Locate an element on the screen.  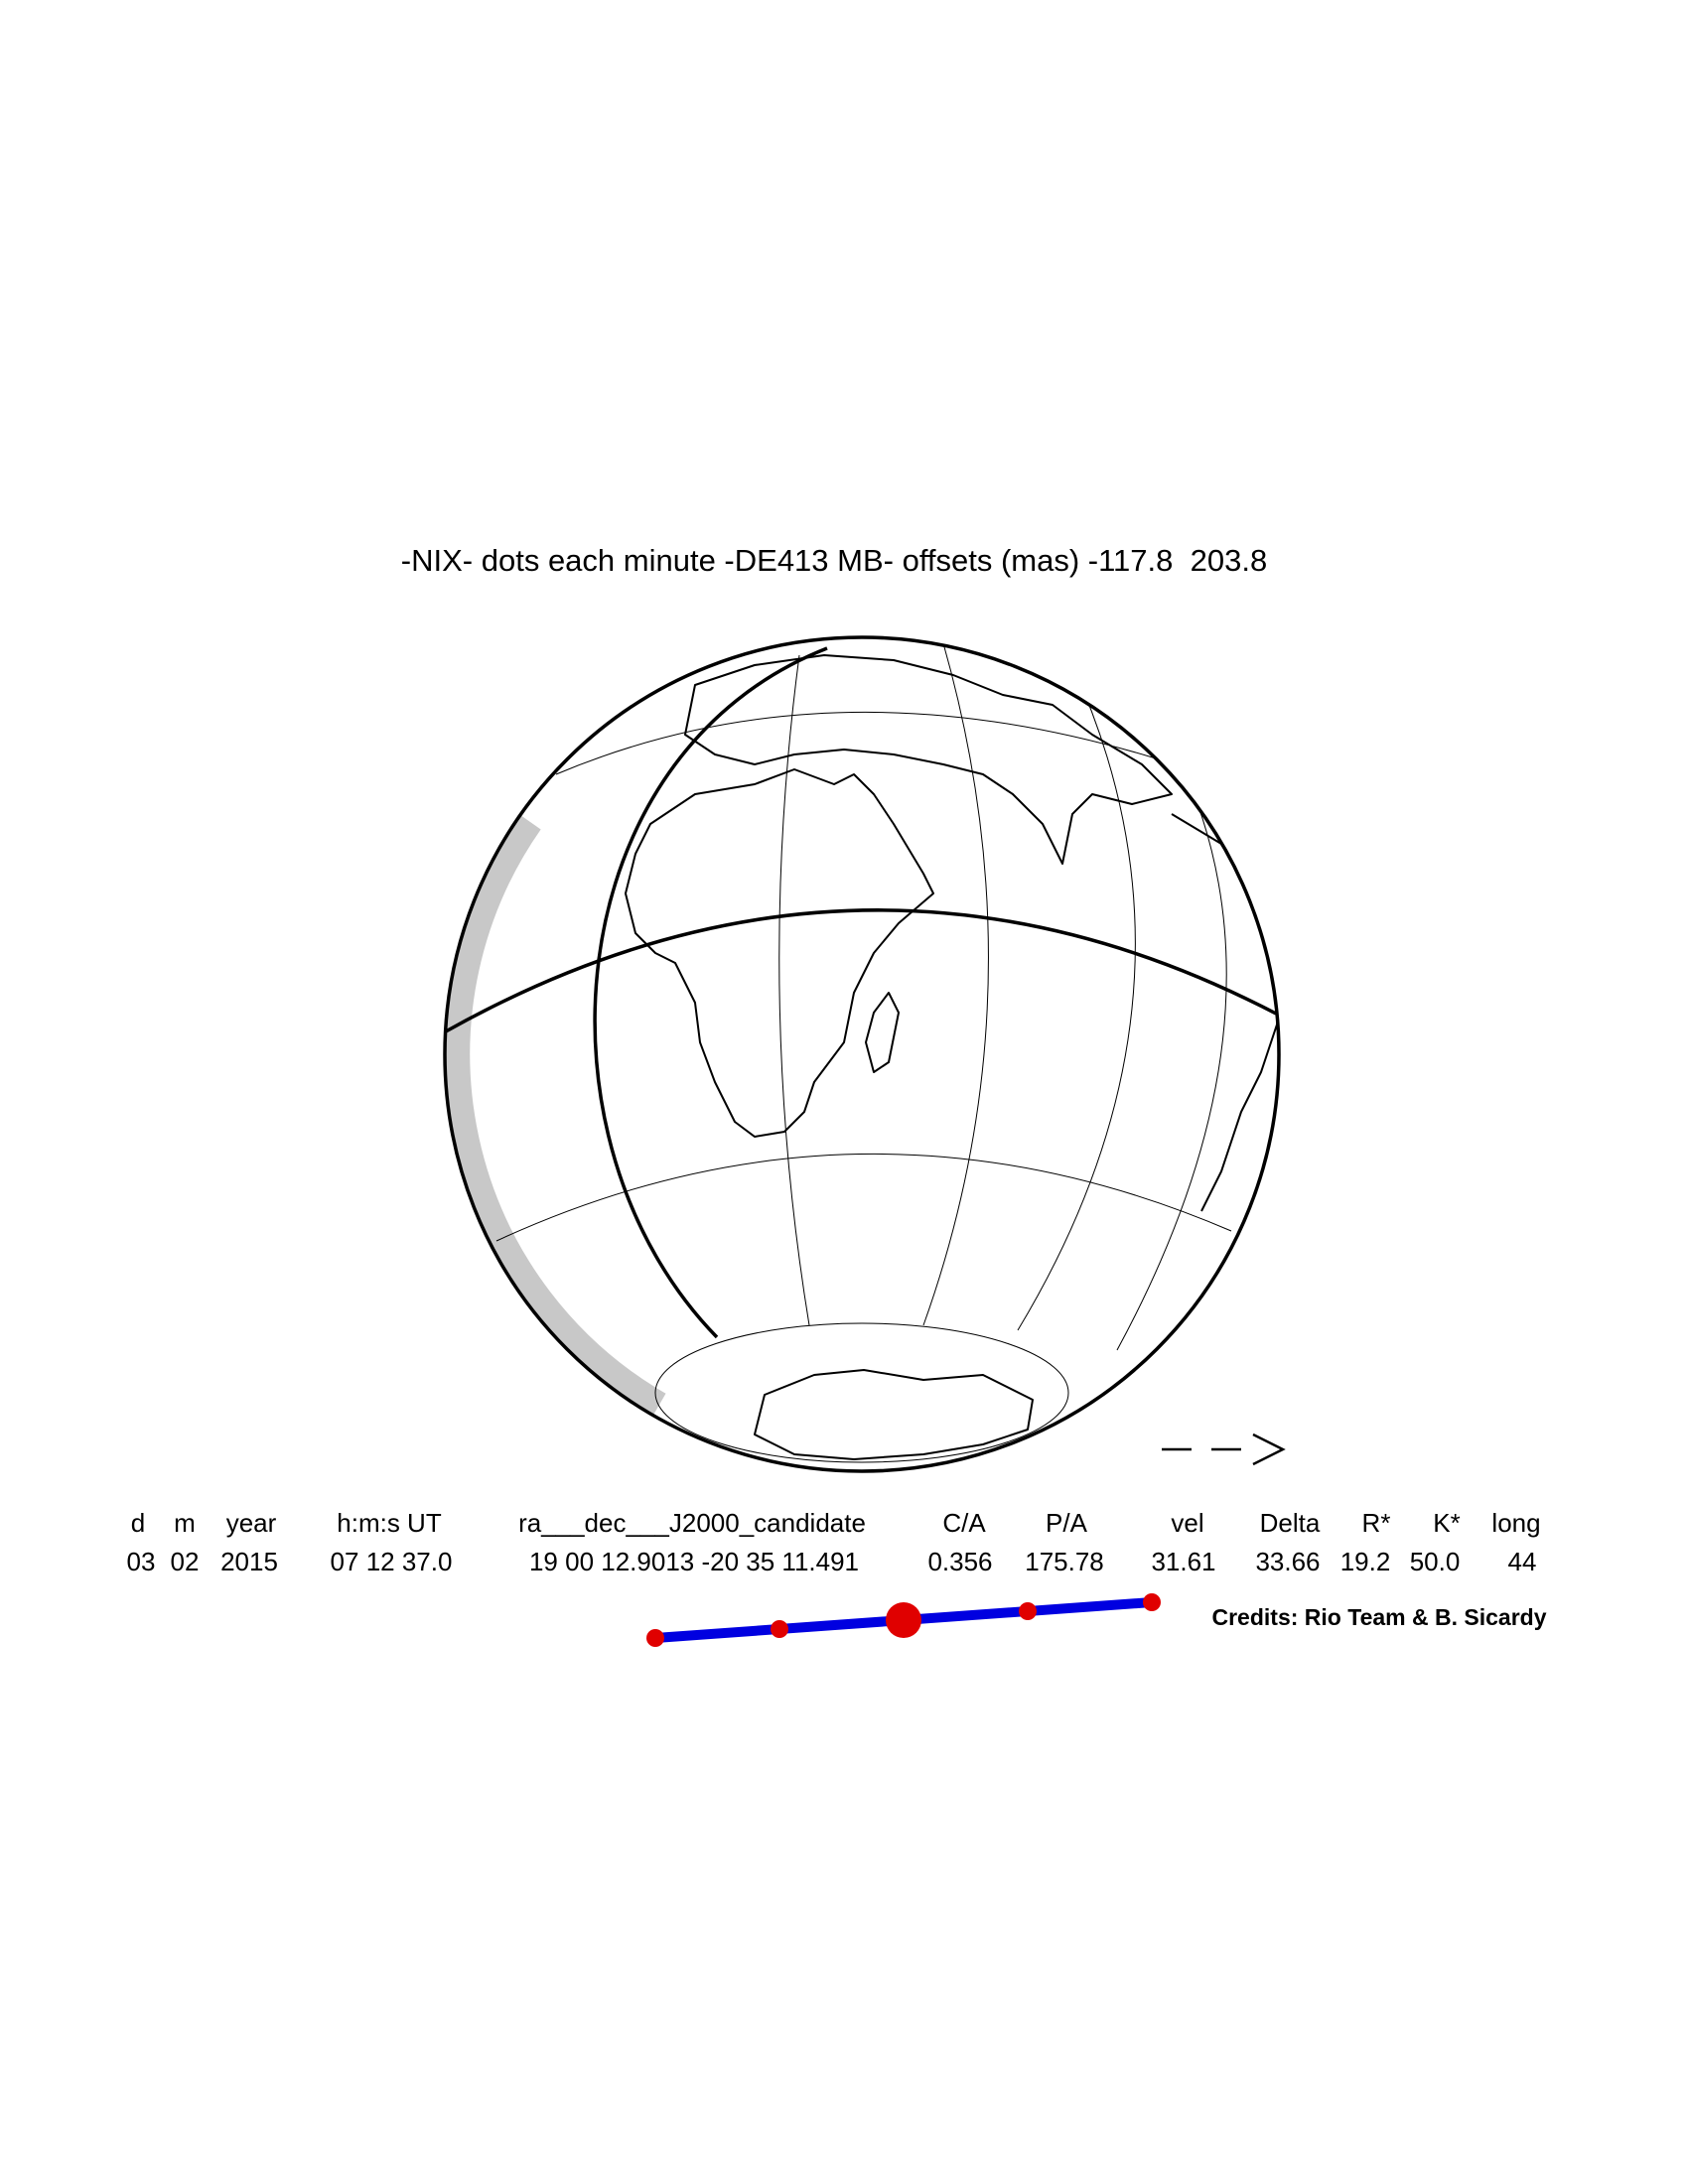
column-header: C/A is located at coordinates (964, 1523).